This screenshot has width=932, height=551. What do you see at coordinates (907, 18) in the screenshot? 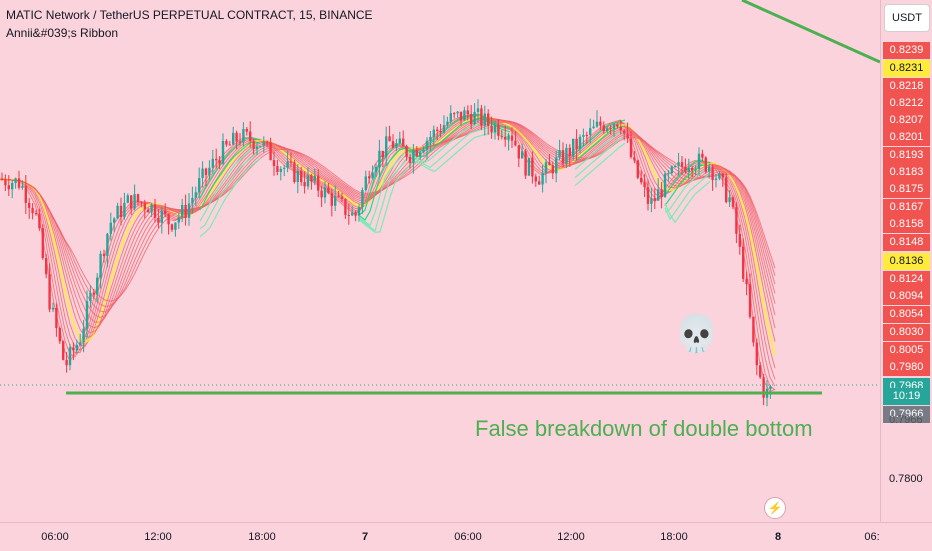
I see `currency-button: USDT` at bounding box center [907, 18].